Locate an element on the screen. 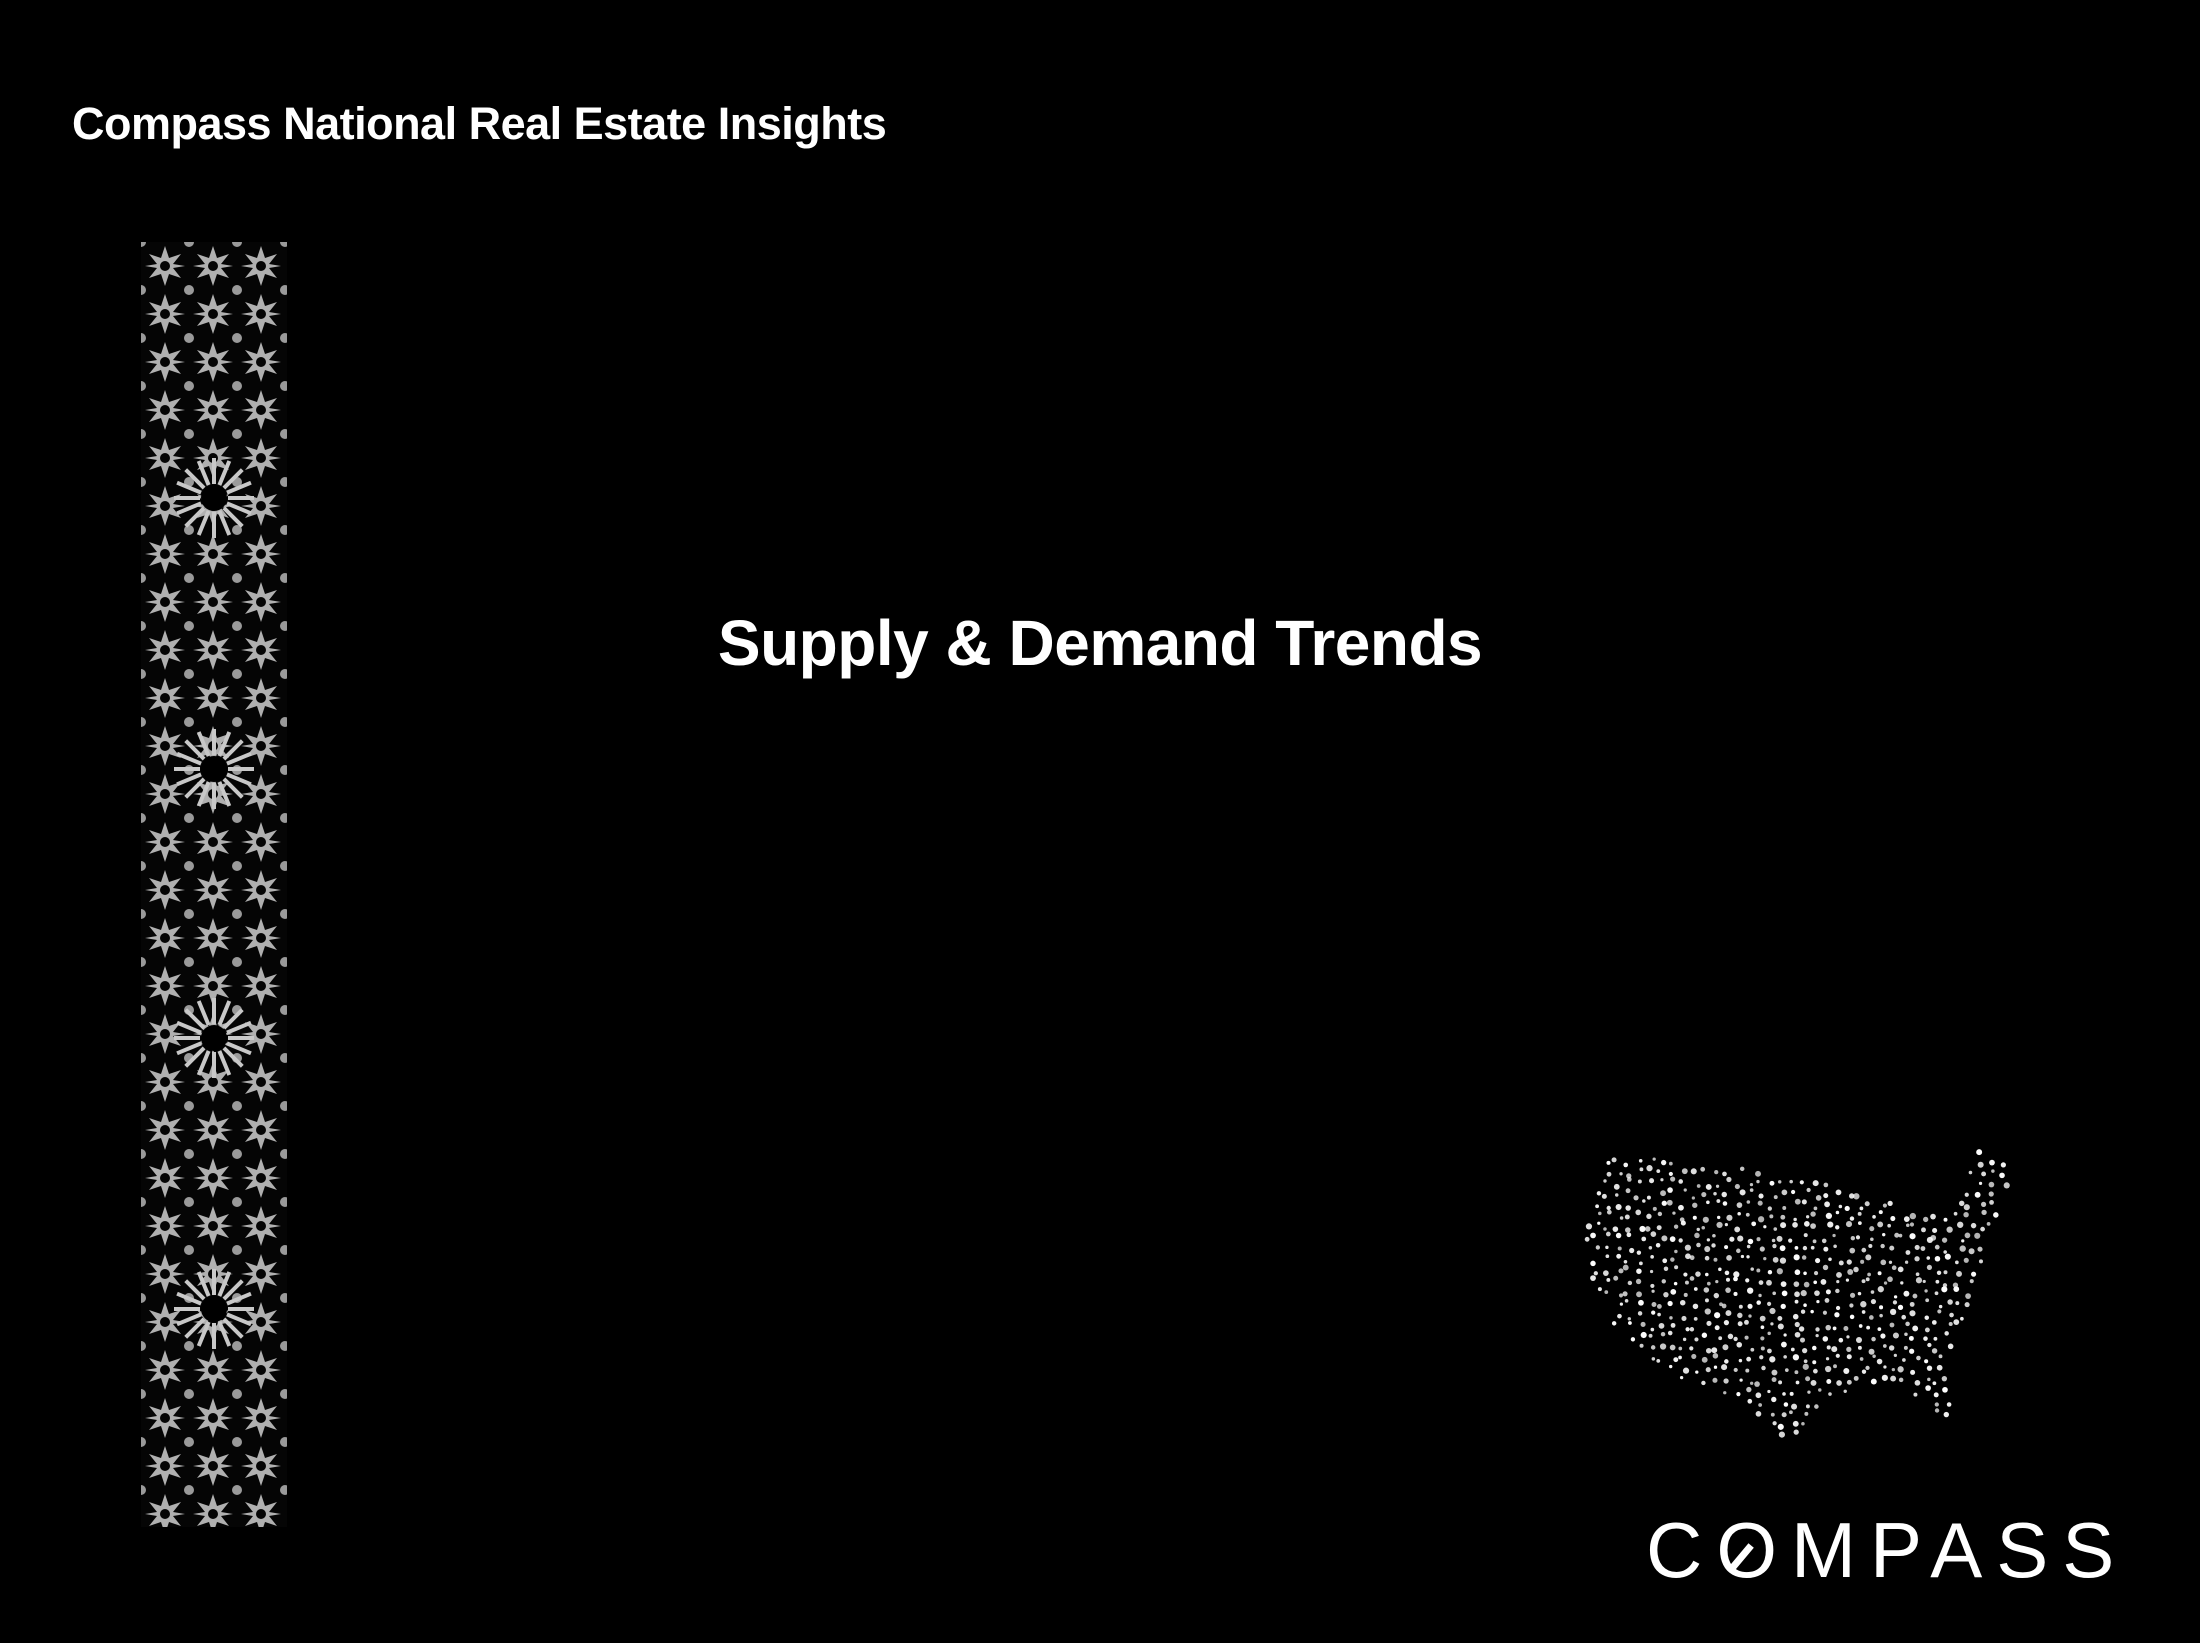 The image size is (2200, 1643). logo-wordmark: COMPASS is located at coordinates (1887, 1550).